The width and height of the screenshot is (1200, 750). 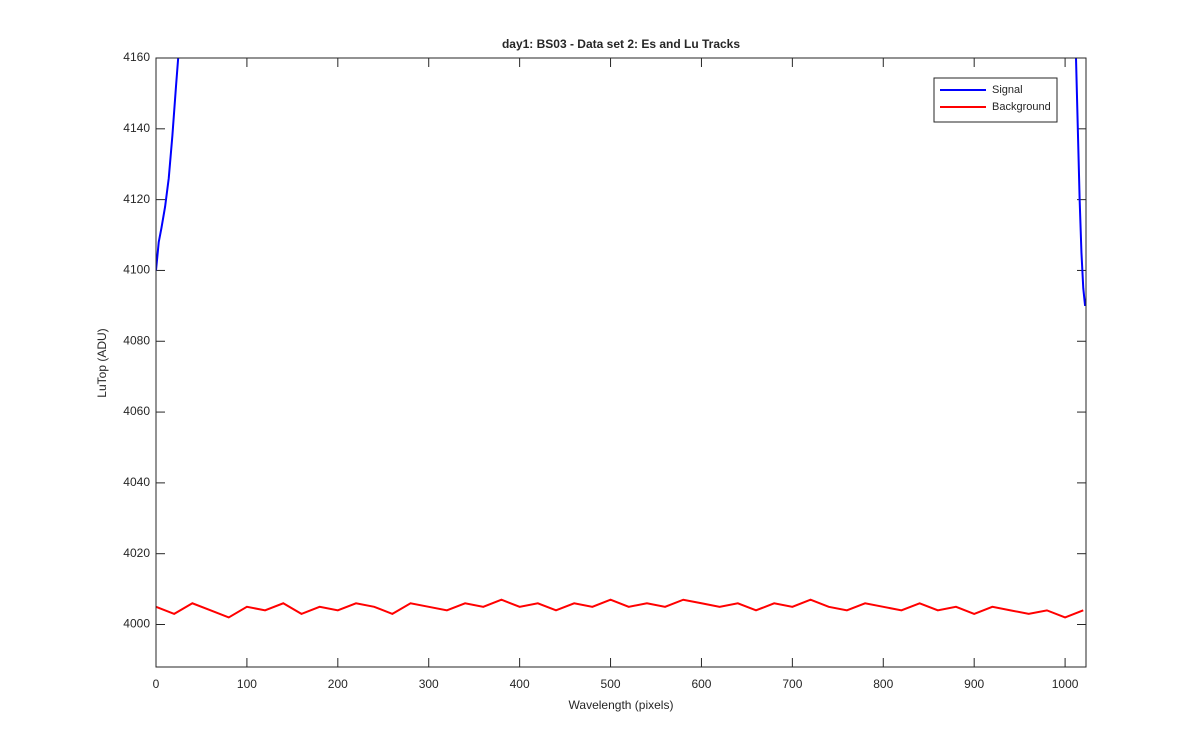 What do you see at coordinates (429, 684) in the screenshot?
I see `x-tick-label: 300` at bounding box center [429, 684].